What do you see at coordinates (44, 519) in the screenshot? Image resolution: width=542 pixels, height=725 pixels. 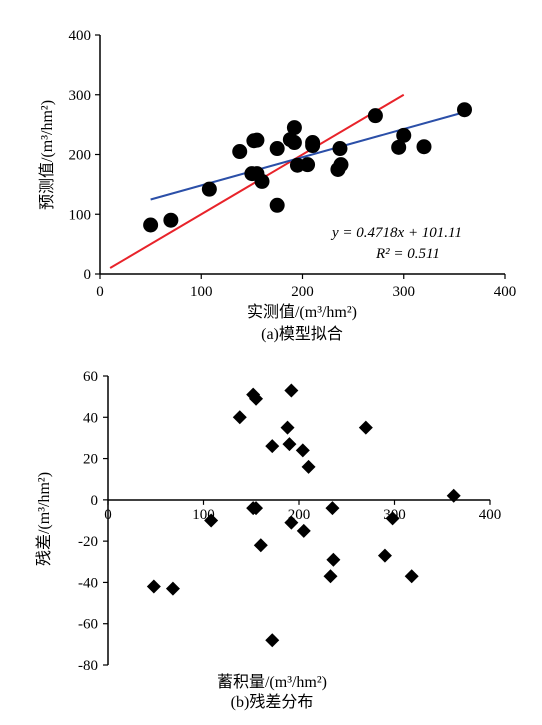 I see `panel-b-y-label: 残差/(m³/hm²)` at bounding box center [44, 519].